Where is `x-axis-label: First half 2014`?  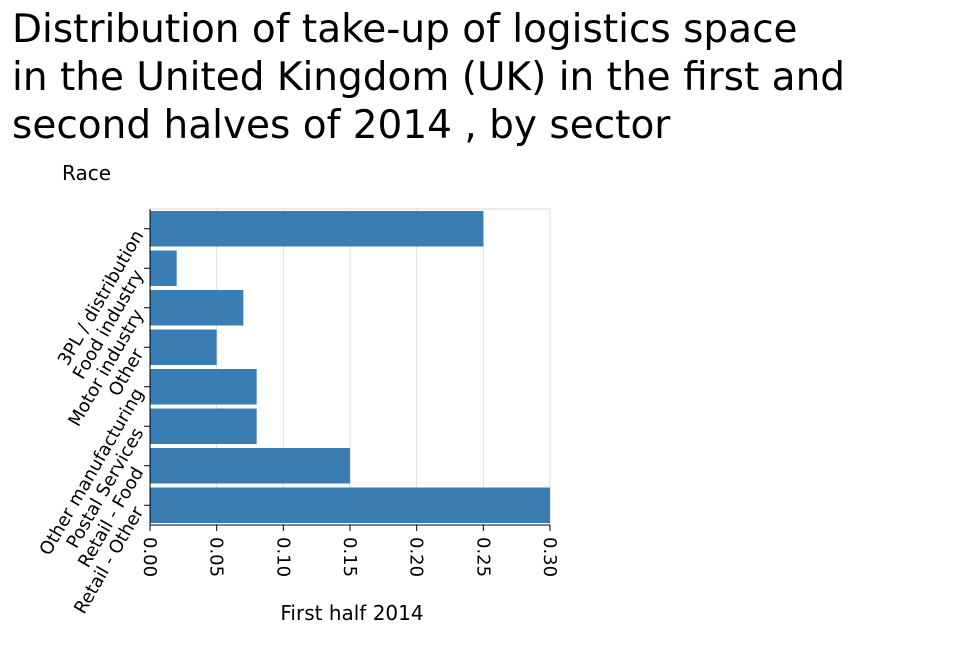 x-axis-label: First half 2014 is located at coordinates (351, 613).